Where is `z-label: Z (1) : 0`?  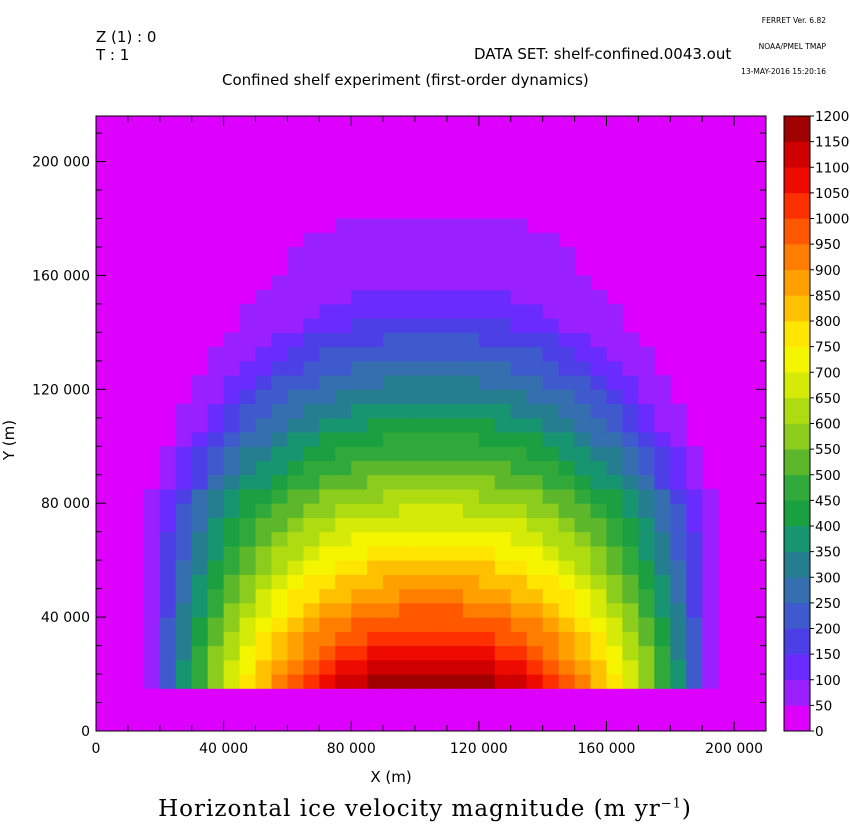
z-label: Z (1) : 0 is located at coordinates (126, 37).